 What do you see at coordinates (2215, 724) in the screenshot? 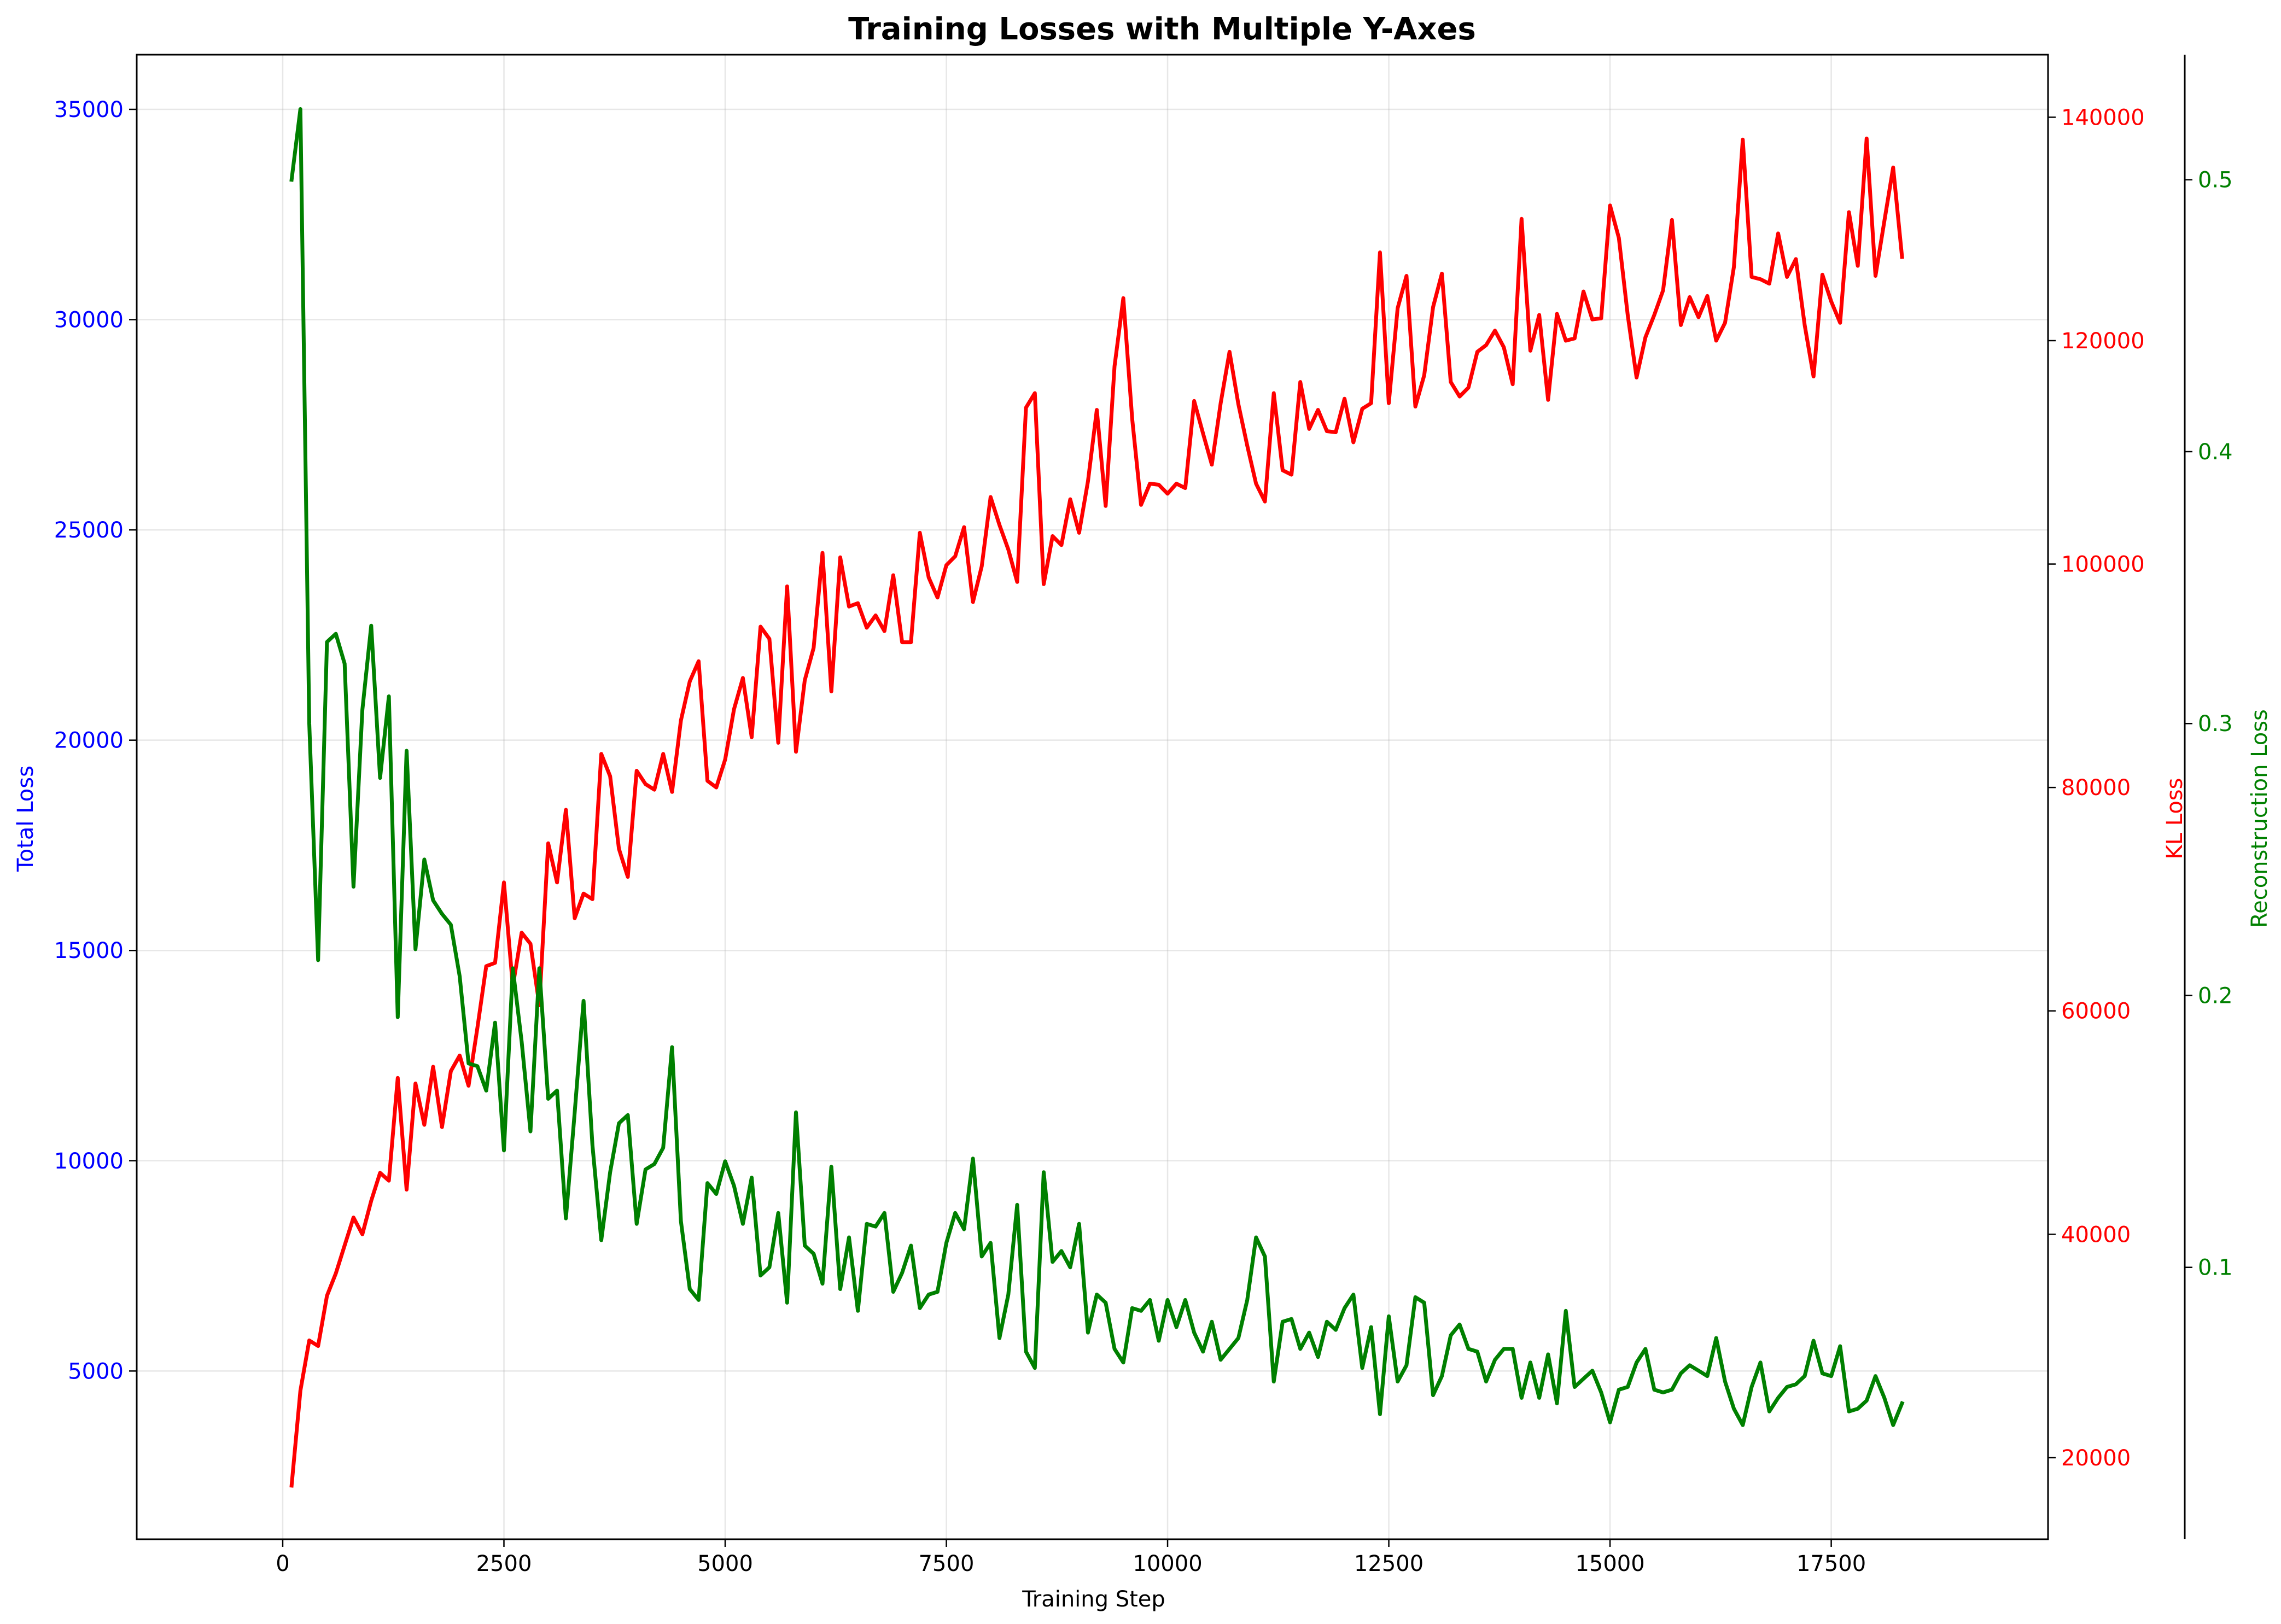
I see `y3-tick-label: 0.3` at bounding box center [2215, 724].